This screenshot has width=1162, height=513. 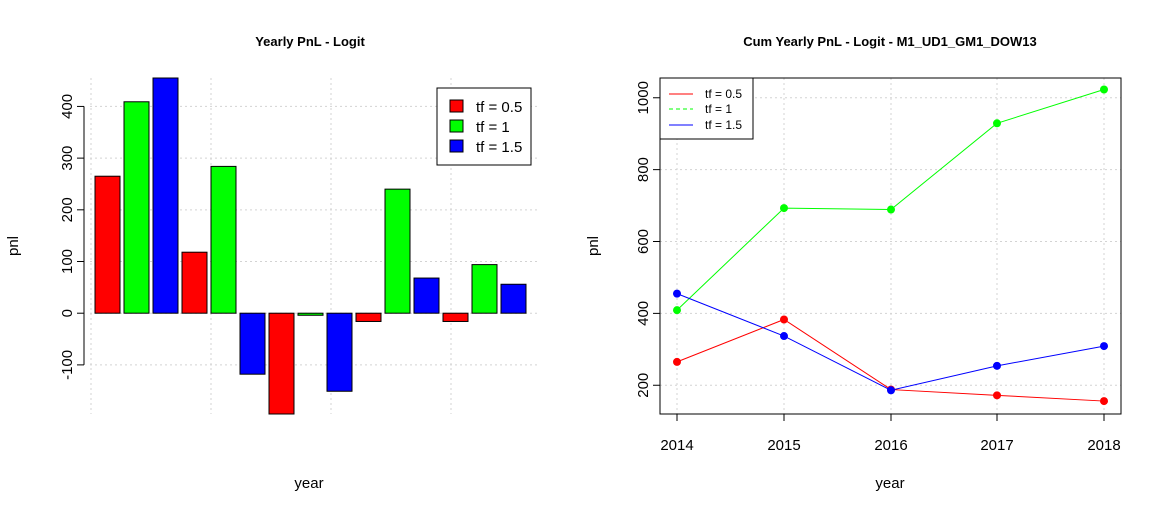 What do you see at coordinates (1104, 89) in the screenshot?
I see `point-tf-1-2018` at bounding box center [1104, 89].